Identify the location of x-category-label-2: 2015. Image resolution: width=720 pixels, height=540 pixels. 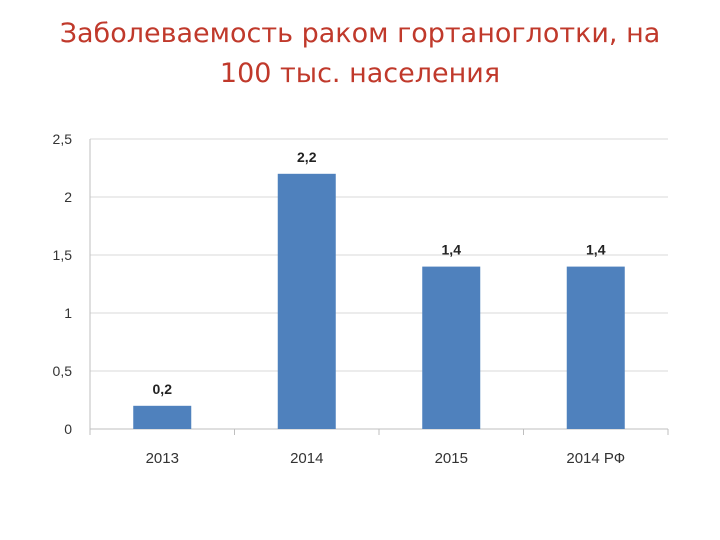
(451, 458).